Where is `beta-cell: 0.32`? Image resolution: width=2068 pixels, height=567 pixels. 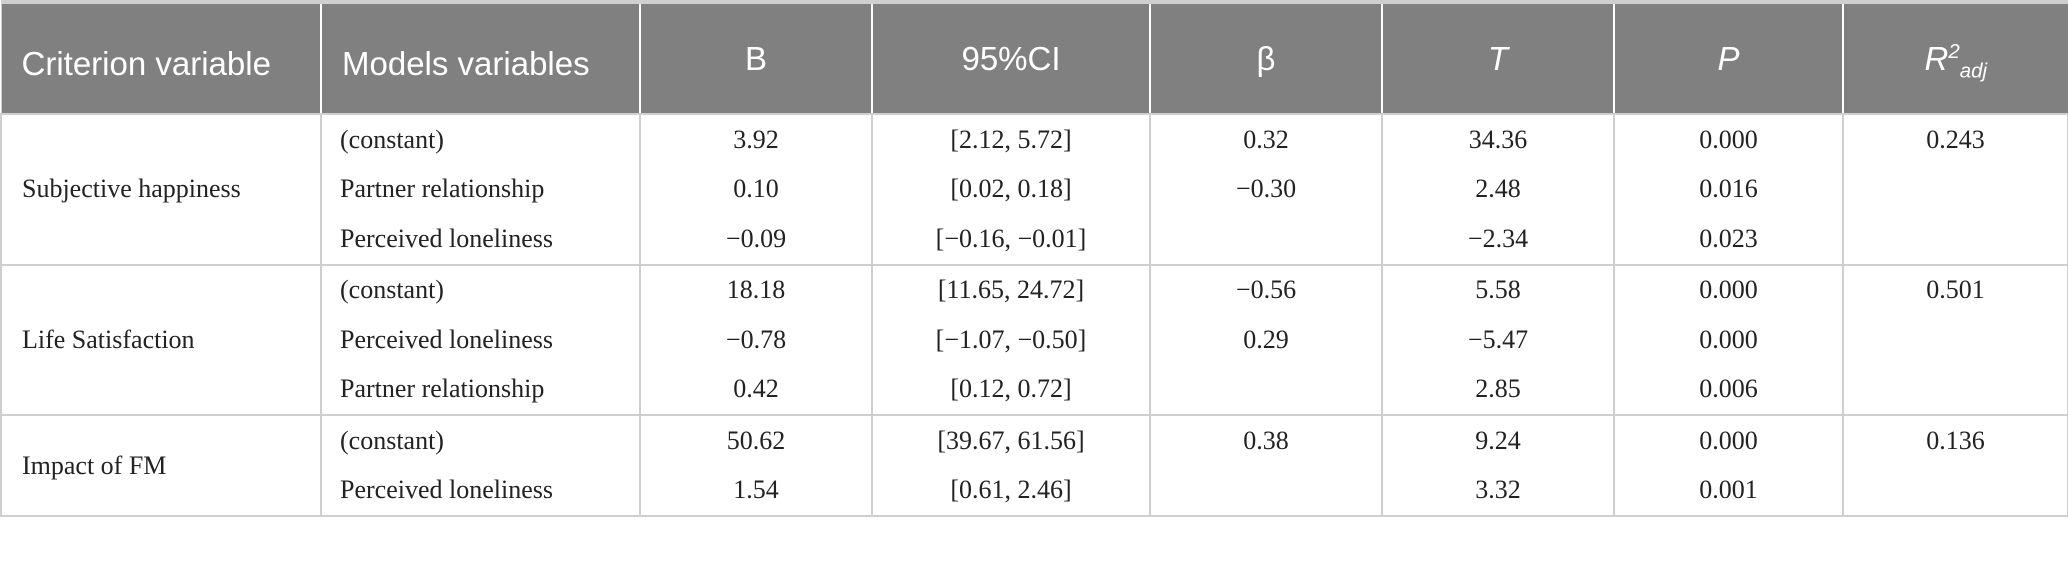 beta-cell: 0.32 is located at coordinates (1266, 139).